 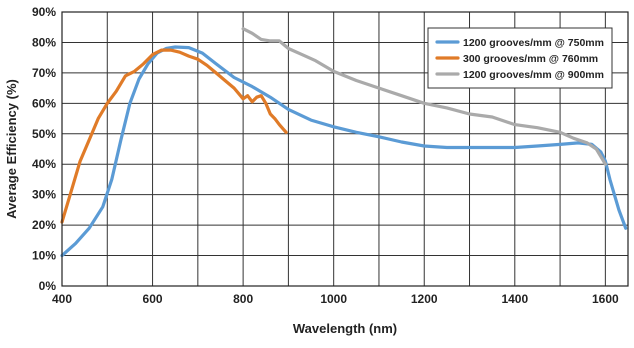 What do you see at coordinates (44, 73) in the screenshot?
I see `y-tick-label: 70%` at bounding box center [44, 73].